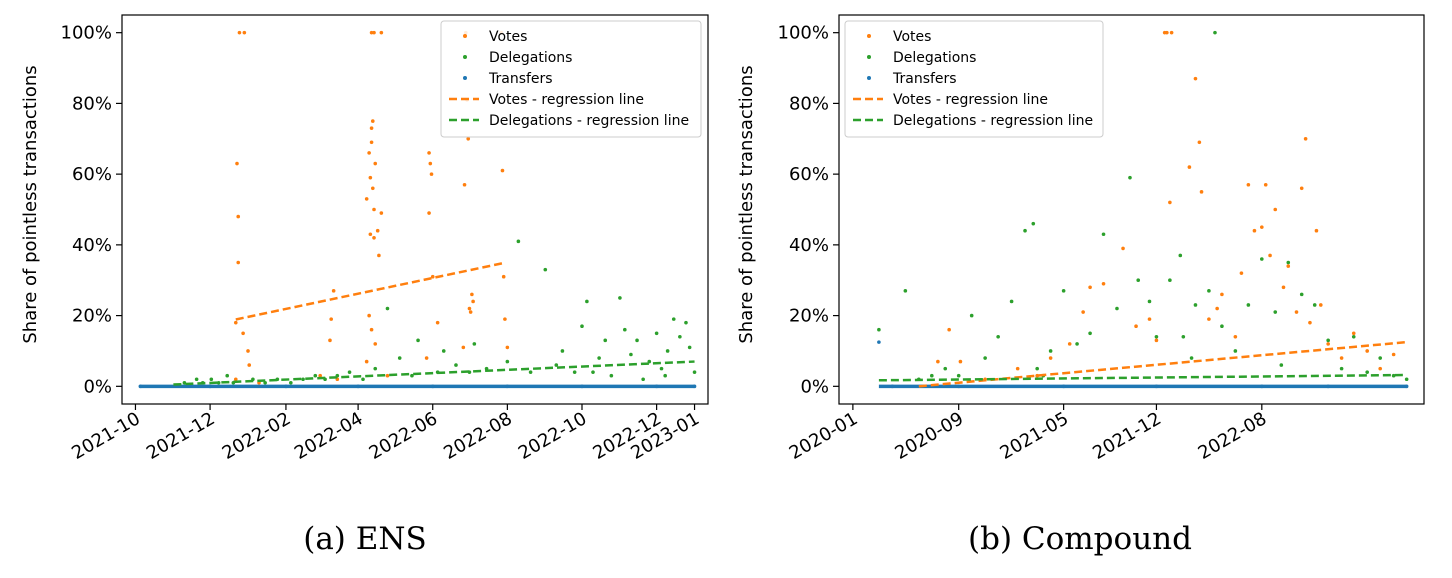 Image resolution: width=1452 pixels, height=578 pixels. What do you see at coordinates (434, 373) in the screenshot?
I see `delegations-regression-line` at bounding box center [434, 373].